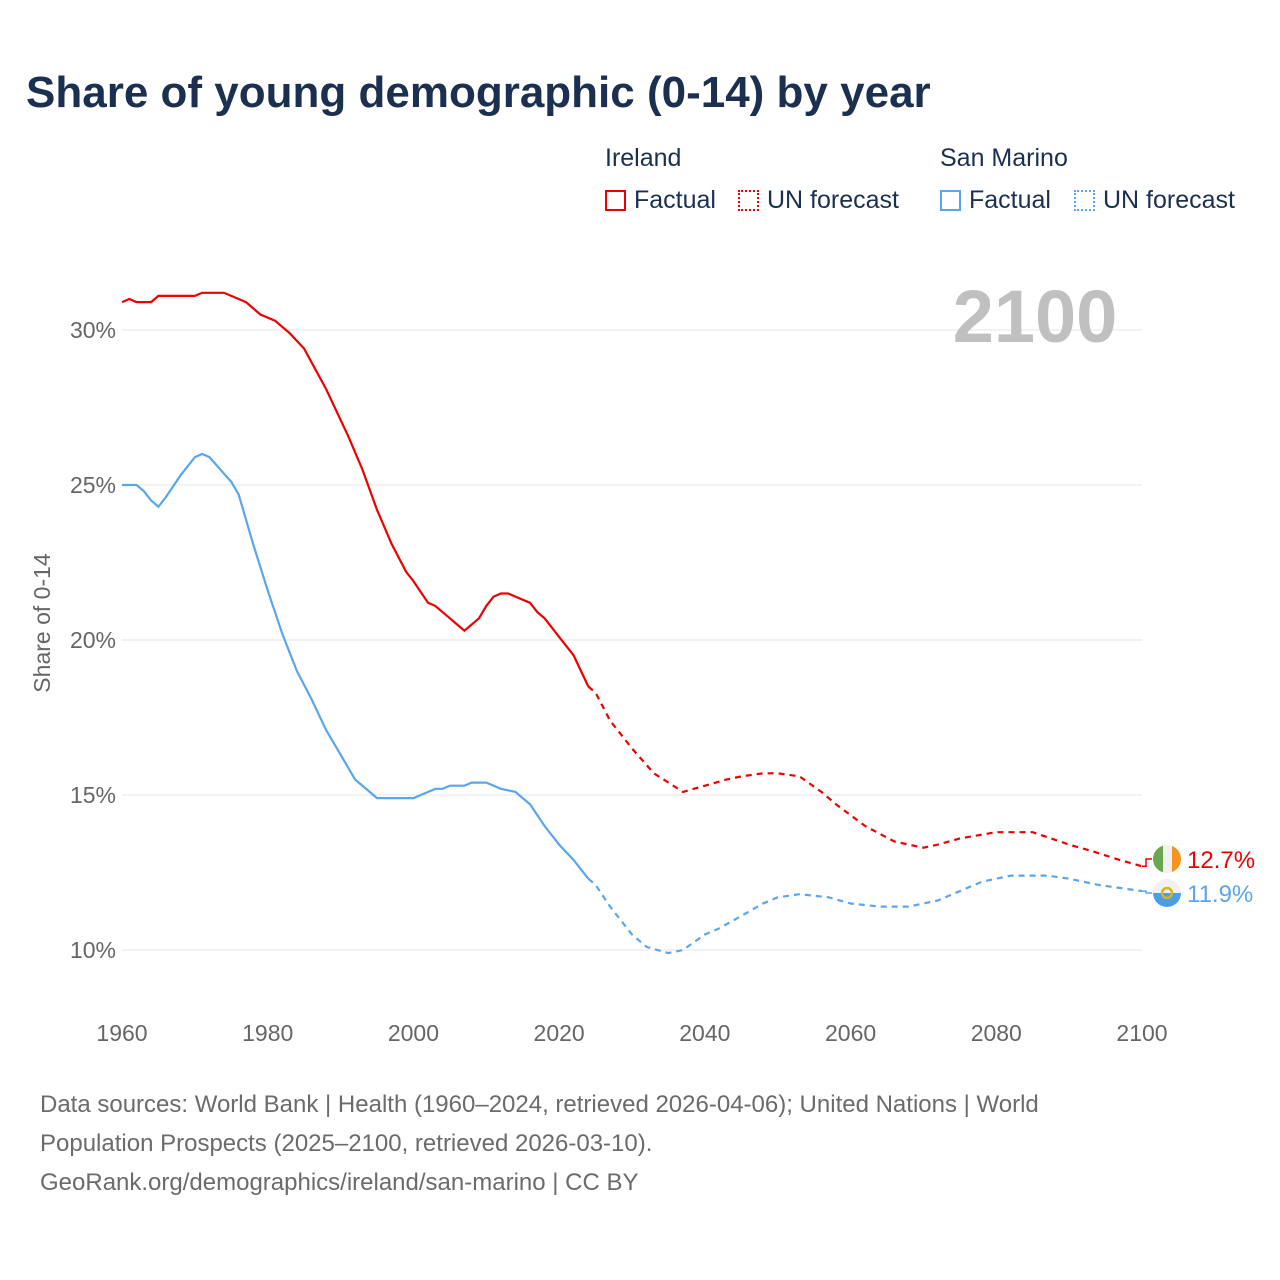 This screenshot has height=1280, width=1280. What do you see at coordinates (93, 950) in the screenshot?
I see `y-tick-label: 10%` at bounding box center [93, 950].